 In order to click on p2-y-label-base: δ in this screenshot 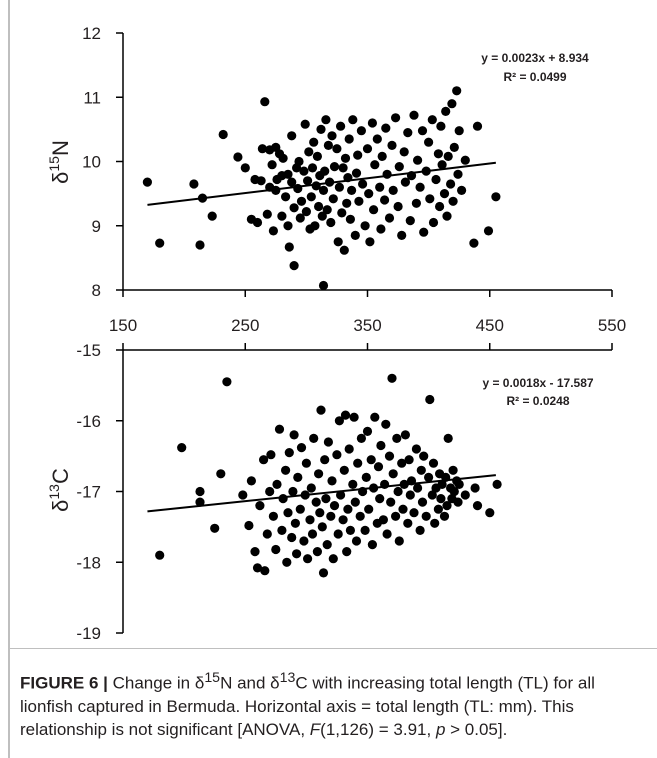, I will do `click(60, 506)`.